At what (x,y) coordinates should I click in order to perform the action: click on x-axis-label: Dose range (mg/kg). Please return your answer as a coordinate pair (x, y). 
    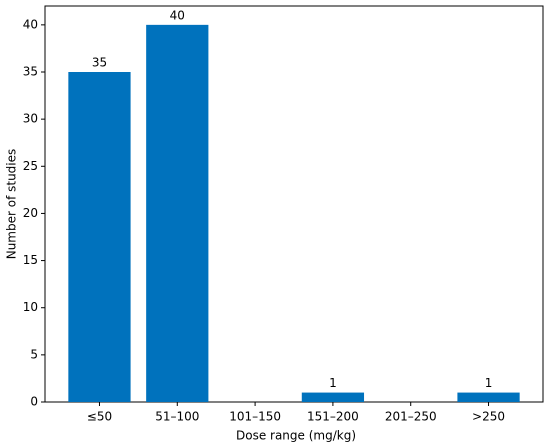
    Looking at the image, I should click on (296, 436).